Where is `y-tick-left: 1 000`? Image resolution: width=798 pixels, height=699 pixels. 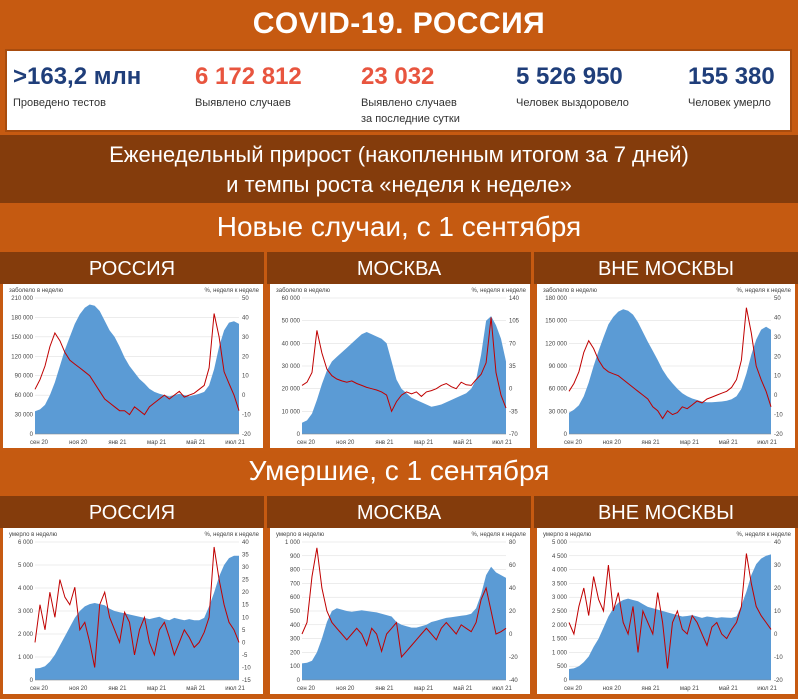
y-tick-left: 1 000 is located at coordinates (293, 543).